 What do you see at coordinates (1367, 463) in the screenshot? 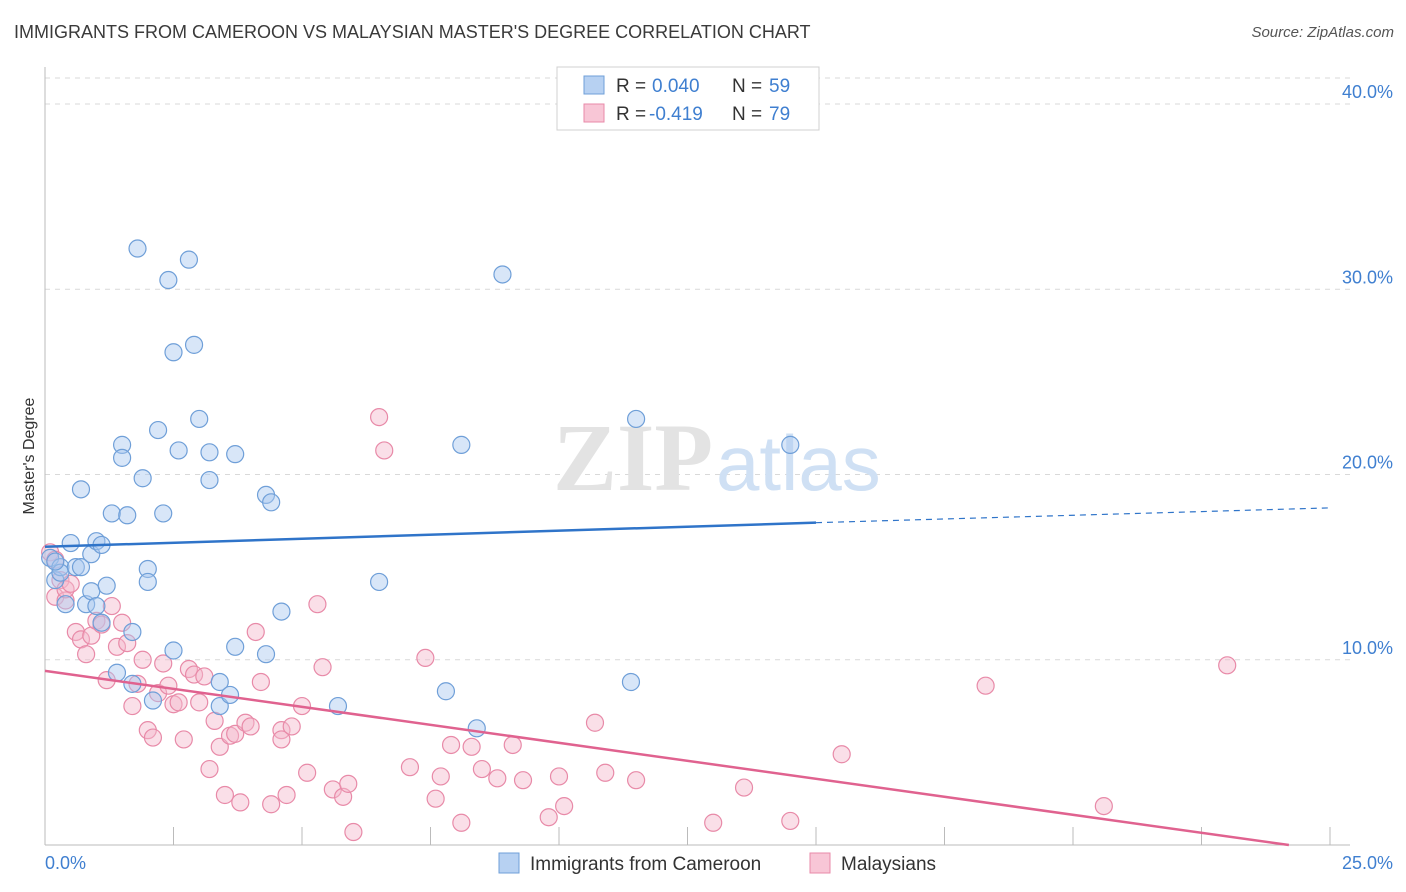
I see `y-tick-label: 20.0%` at bounding box center [1367, 463].